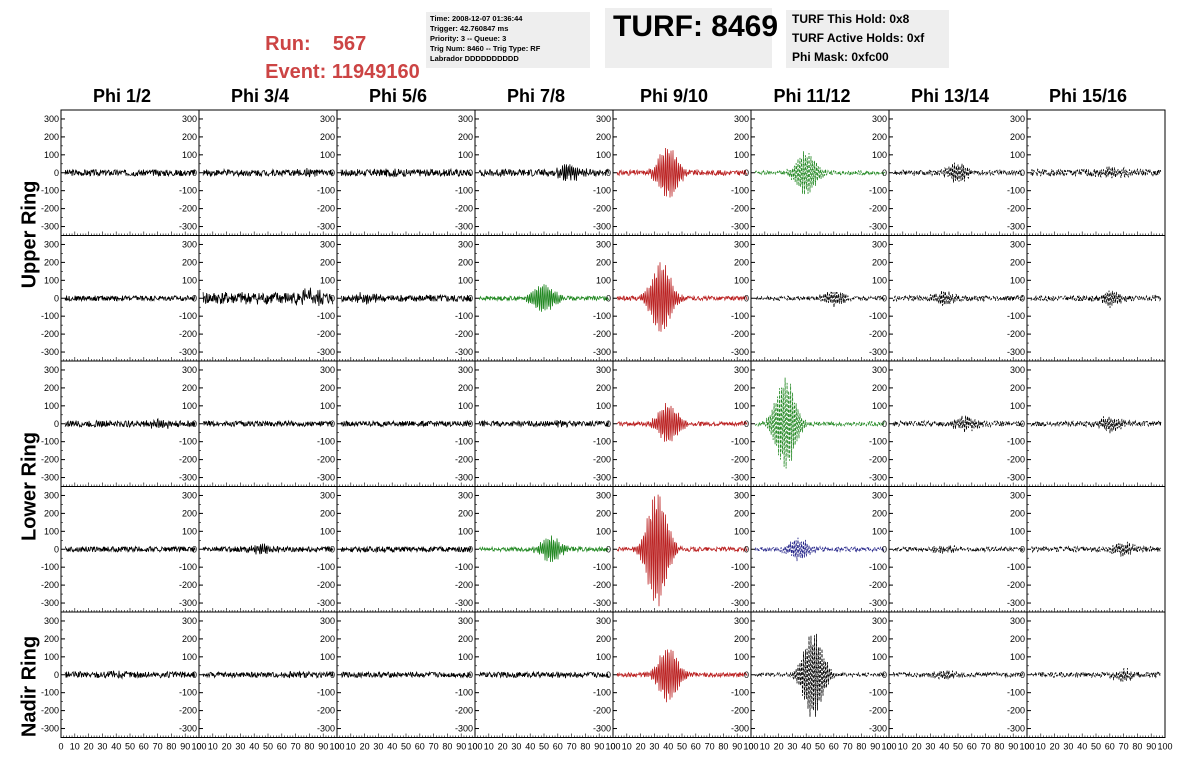 Image resolution: width=1196 pixels, height=772 pixels. What do you see at coordinates (337, 61) in the screenshot?
I see `event-label: Event: 11949160` at bounding box center [337, 61].